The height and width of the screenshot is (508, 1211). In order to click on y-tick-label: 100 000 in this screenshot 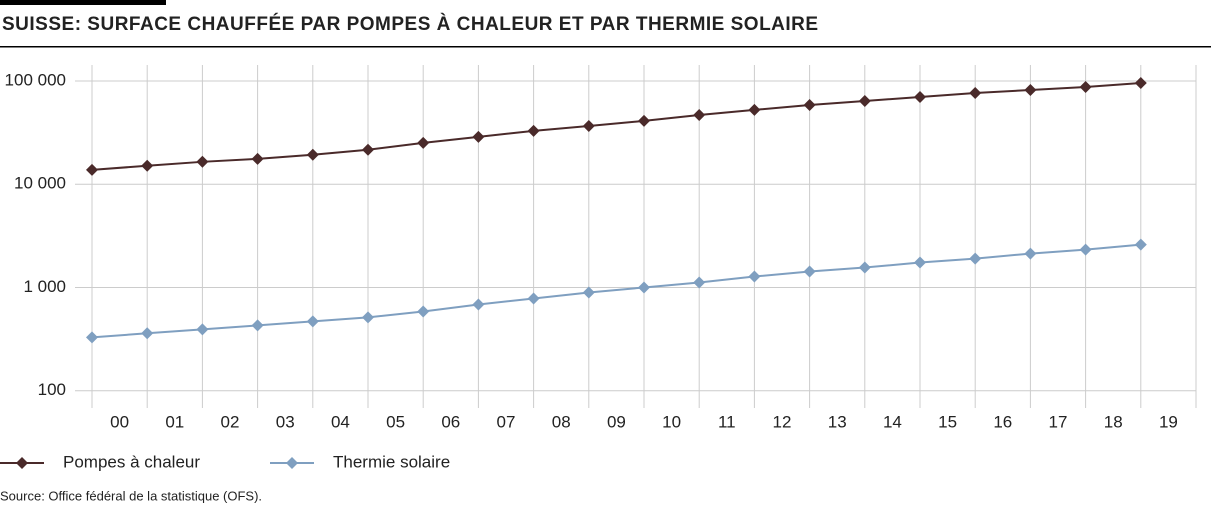, I will do `click(35, 80)`.